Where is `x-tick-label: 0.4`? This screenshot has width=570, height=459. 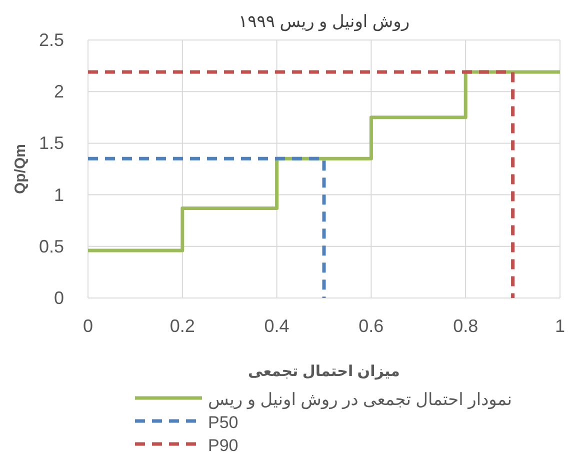
x-tick-label: 0.4 is located at coordinates (277, 326).